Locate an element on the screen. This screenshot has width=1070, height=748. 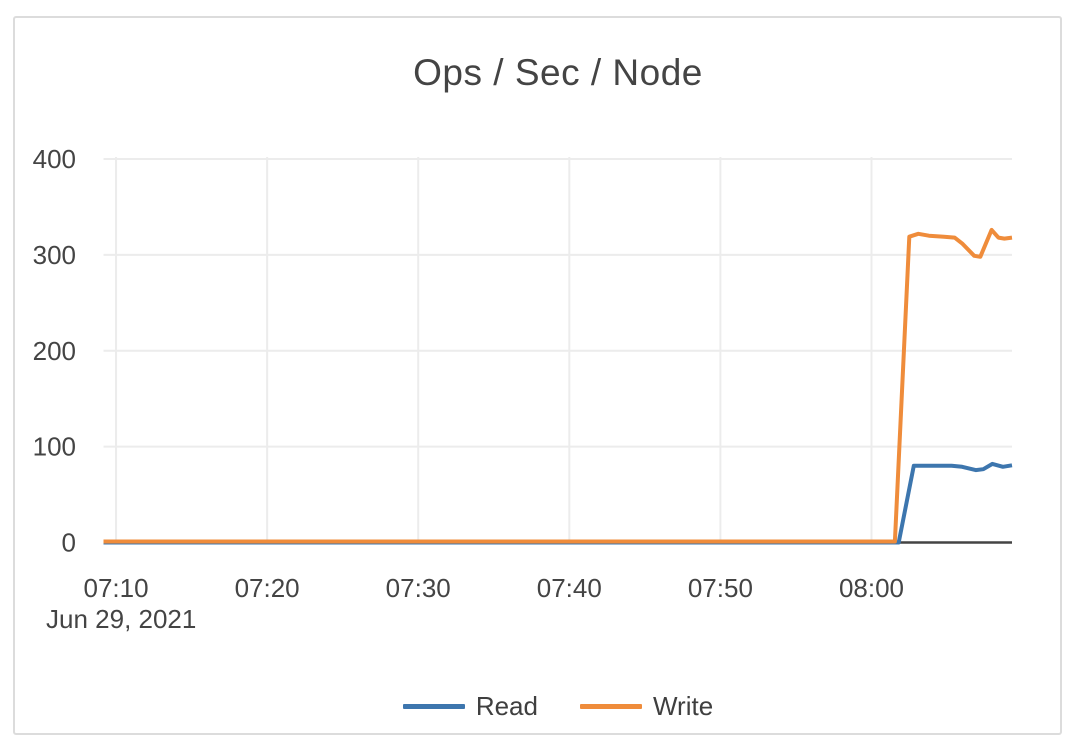
legend-item-write: Write is located at coordinates (646, 706).